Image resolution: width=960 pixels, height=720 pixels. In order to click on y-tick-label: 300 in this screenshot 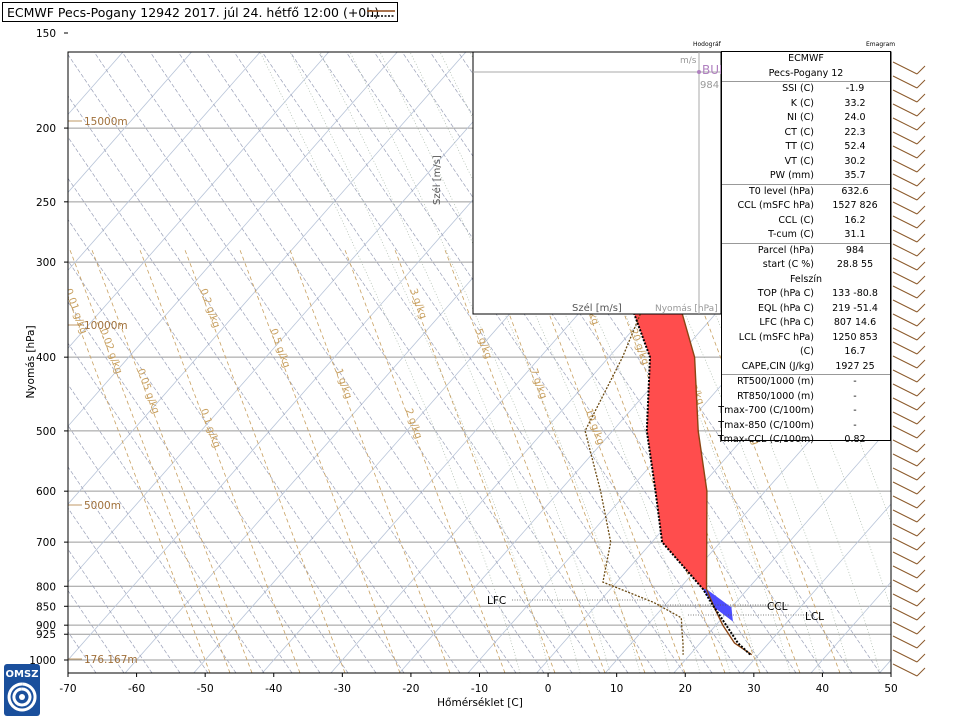, I will do `click(46, 263)`.